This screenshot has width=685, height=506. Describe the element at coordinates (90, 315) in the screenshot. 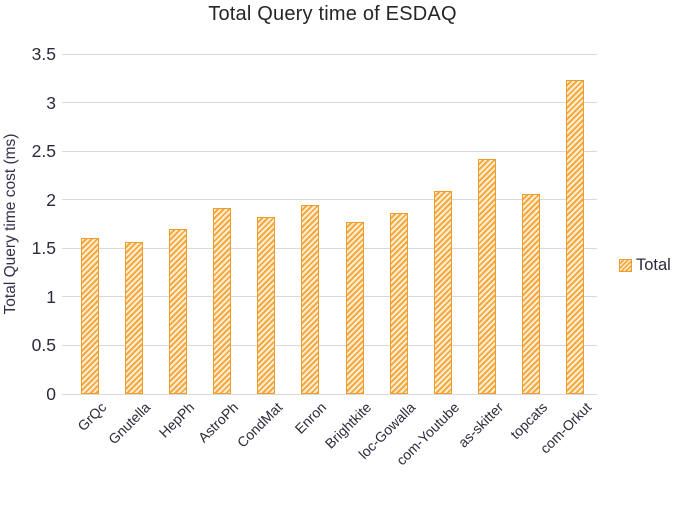

I see `bar-GrQc` at that location.